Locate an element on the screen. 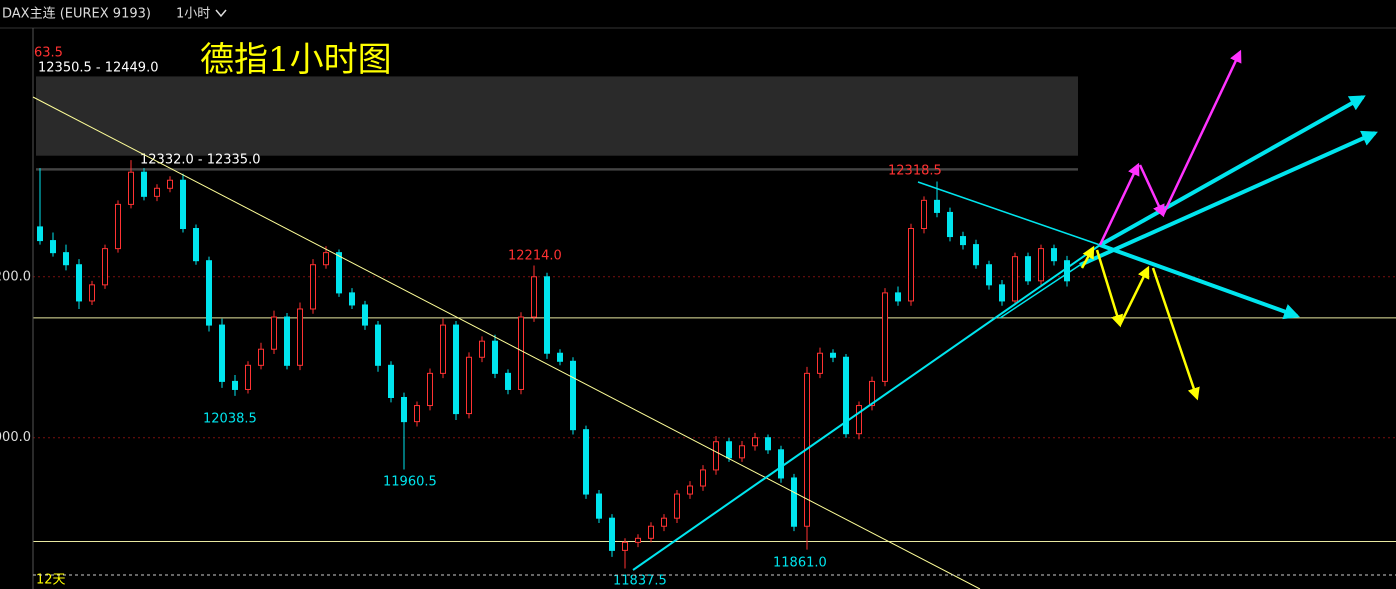  price-label: 11861.0 is located at coordinates (800, 563).